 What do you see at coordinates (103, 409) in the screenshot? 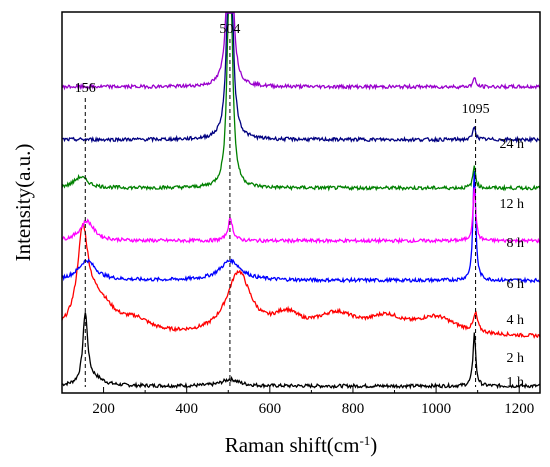
I see `x-tick-label: 200` at bounding box center [103, 409].